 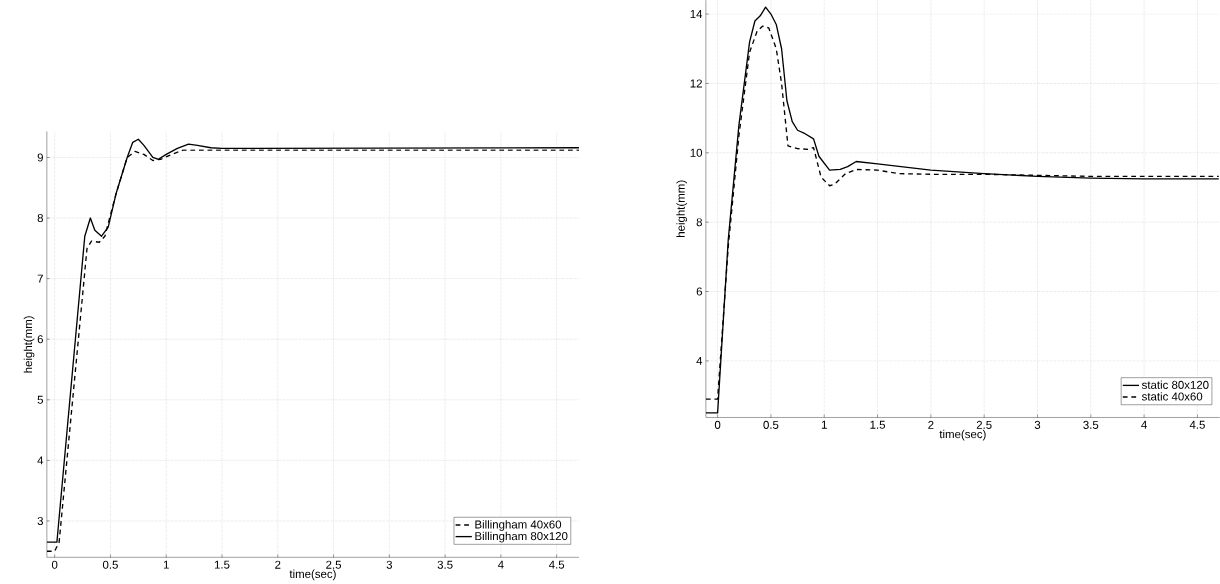 I want to click on legend-label: static 40x60, so click(x=1172, y=396).